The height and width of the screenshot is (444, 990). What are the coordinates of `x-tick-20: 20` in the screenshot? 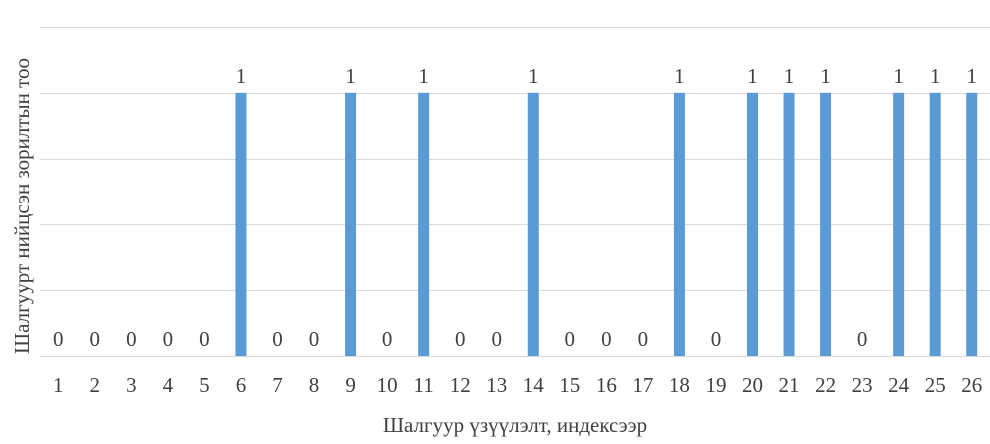 It's located at (752, 385).